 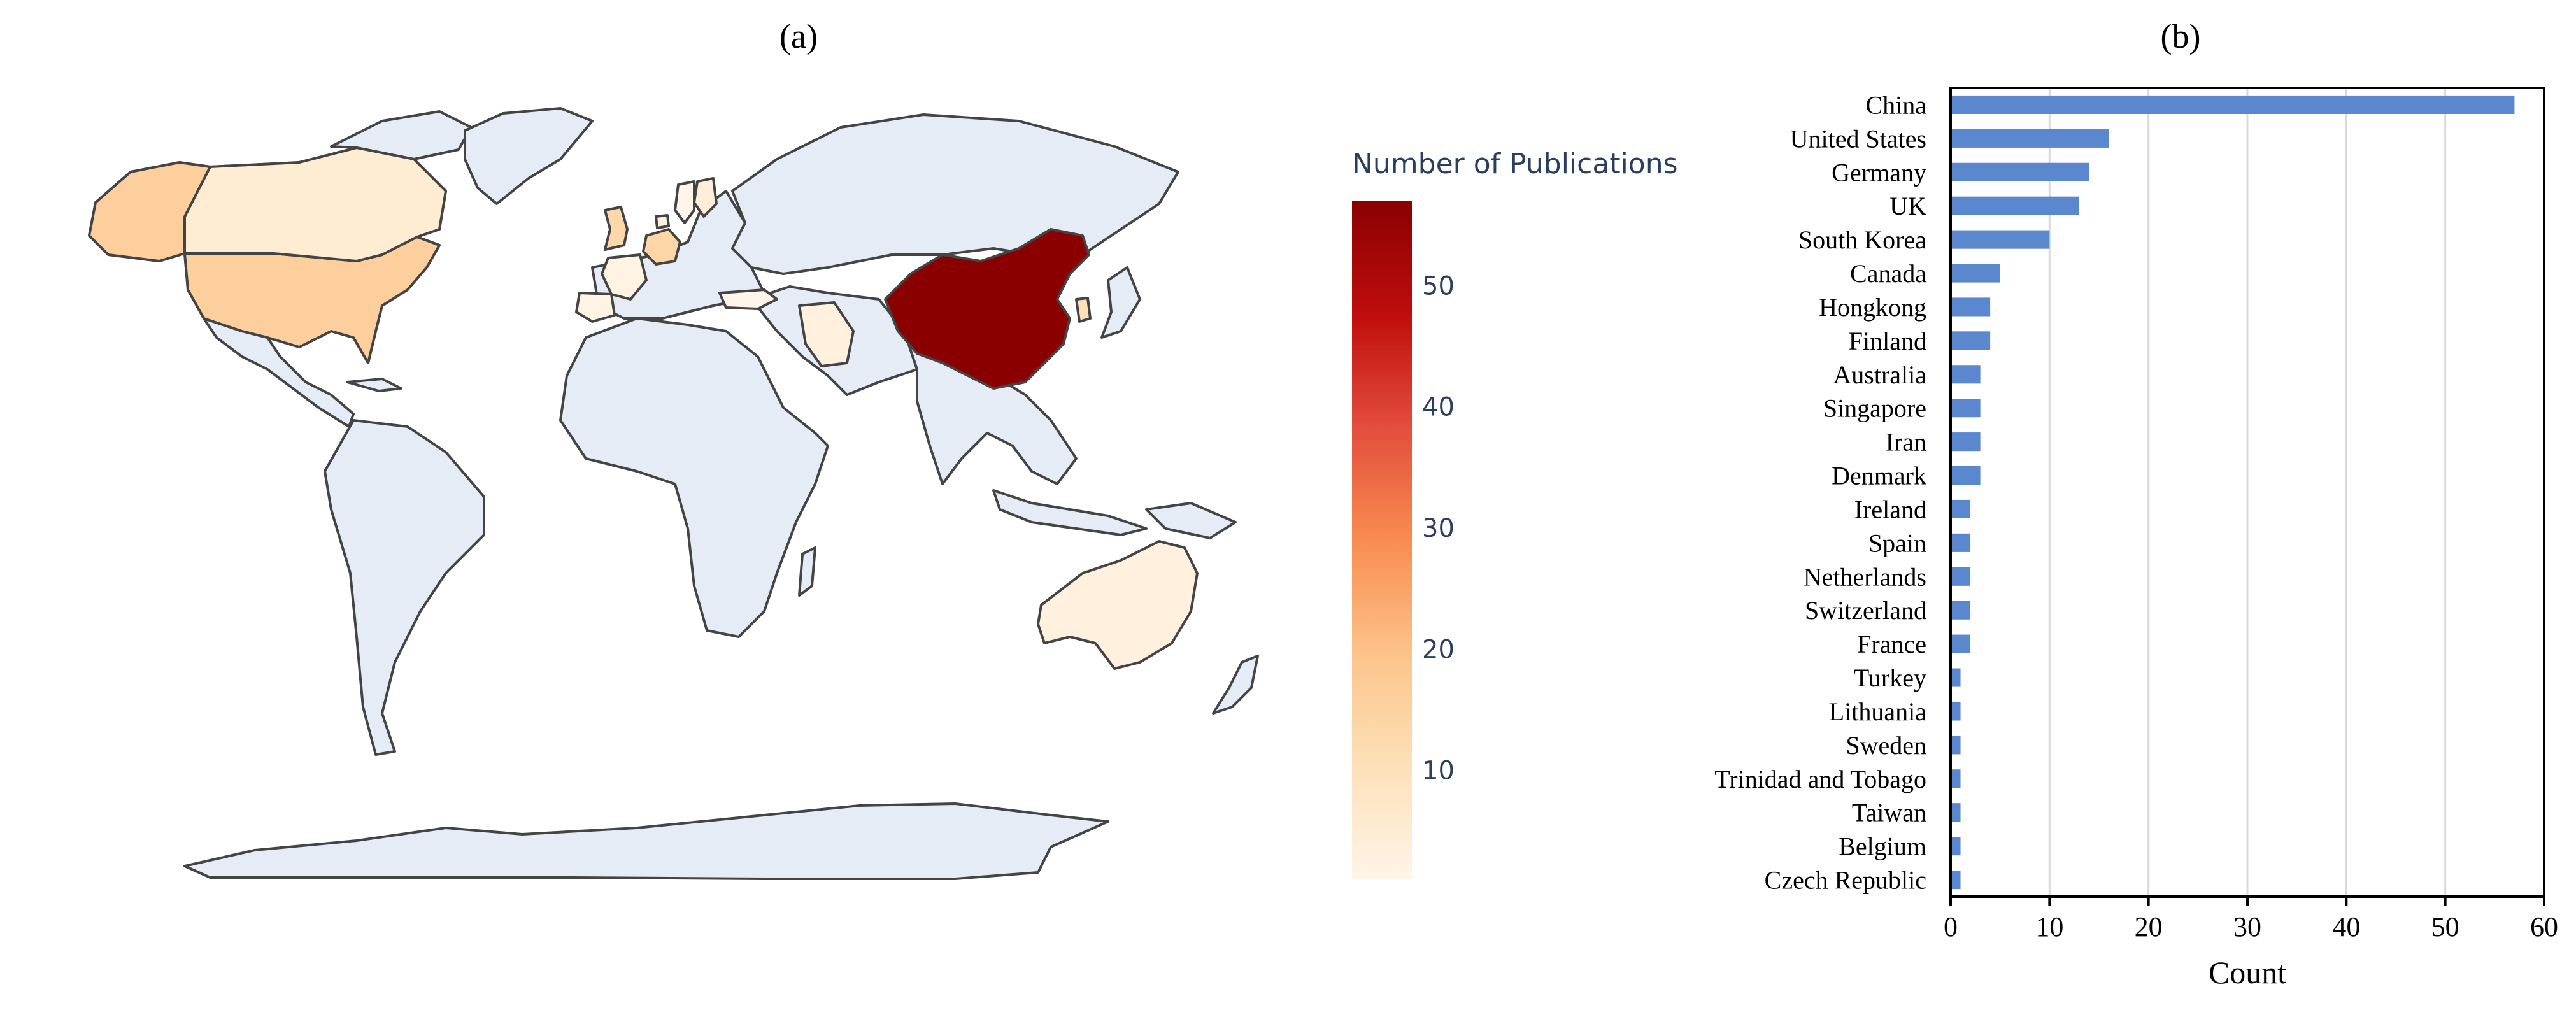 I want to click on map-iran, so click(x=827, y=334).